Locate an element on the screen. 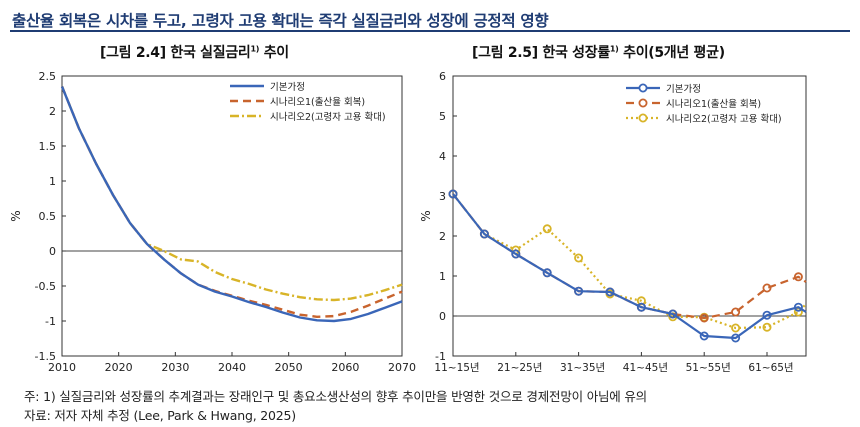 Image resolution: width=860 pixels, height=427 pixels. x-tick-label: 41~45년 is located at coordinates (645, 368).